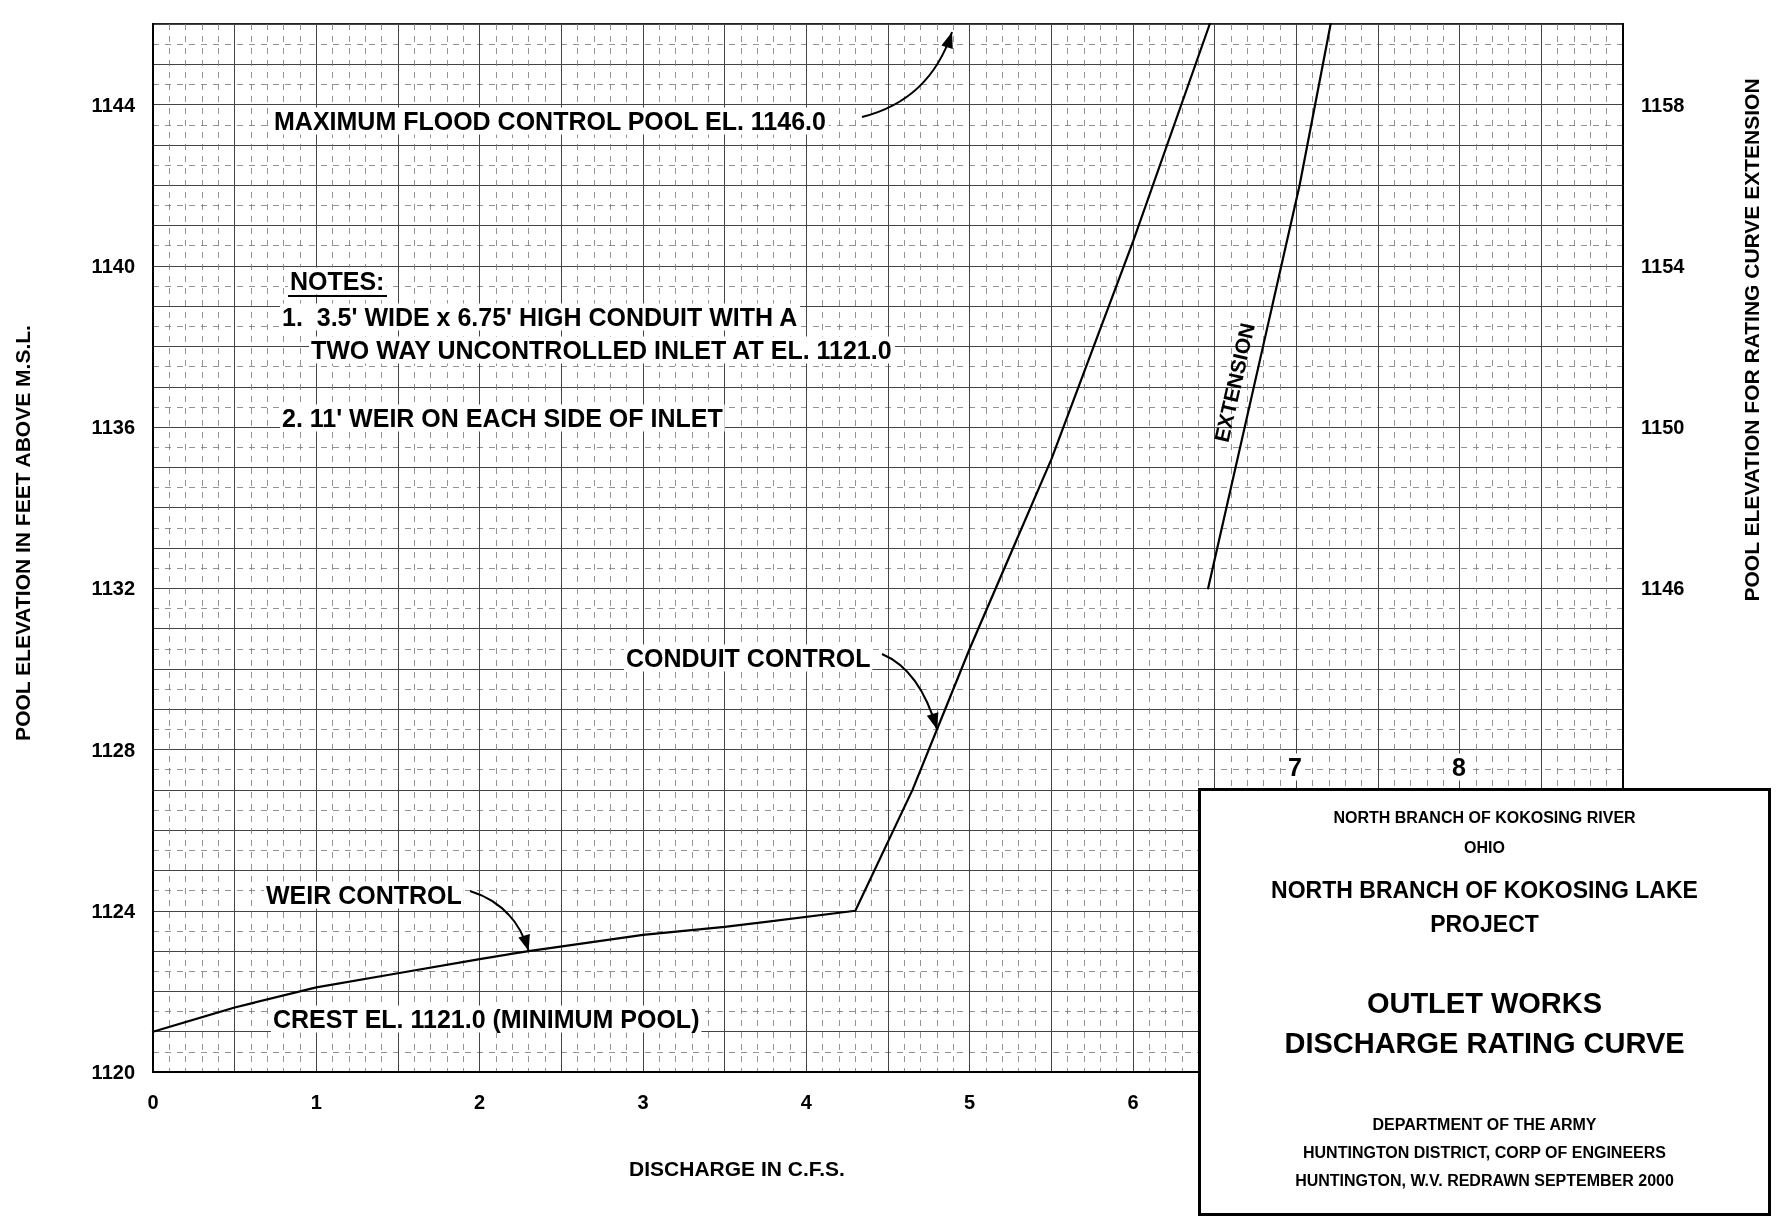 The image size is (1777, 1225). I want to click on text: HUNTINGTON, W.V. REDRAWN SEPTEMBER 2000, so click(1484, 1181).